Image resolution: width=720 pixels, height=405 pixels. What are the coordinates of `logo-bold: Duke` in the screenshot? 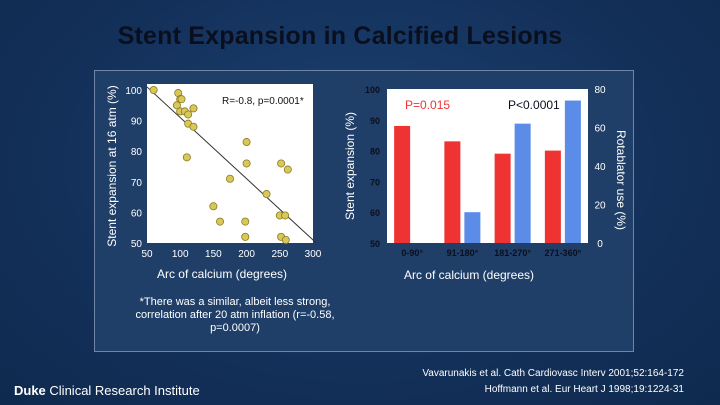 It's located at (30, 390).